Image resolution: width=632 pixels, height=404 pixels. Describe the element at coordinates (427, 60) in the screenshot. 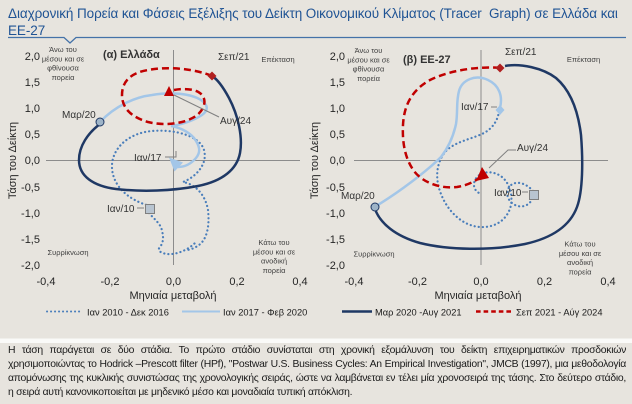

I see `svg-text: (β) ΕΕ-27` at that location.